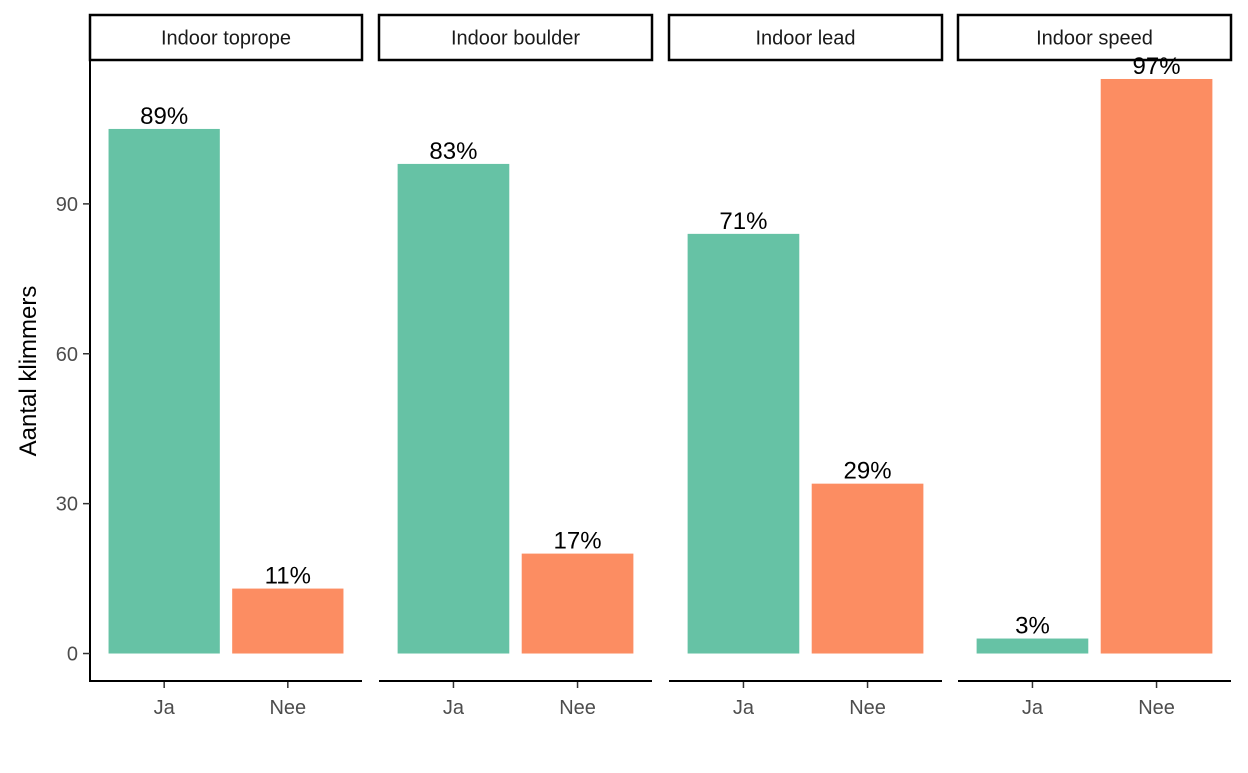 Image resolution: width=1248 pixels, height=773 pixels. I want to click on y-tick-label: 60, so click(67, 355).